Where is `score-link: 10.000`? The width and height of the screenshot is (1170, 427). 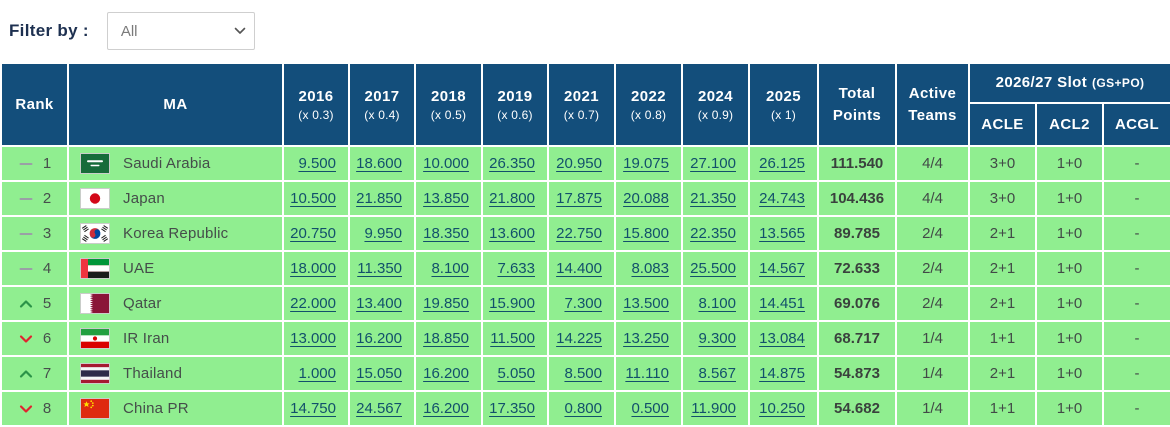 score-link: 10.000 is located at coordinates (446, 163).